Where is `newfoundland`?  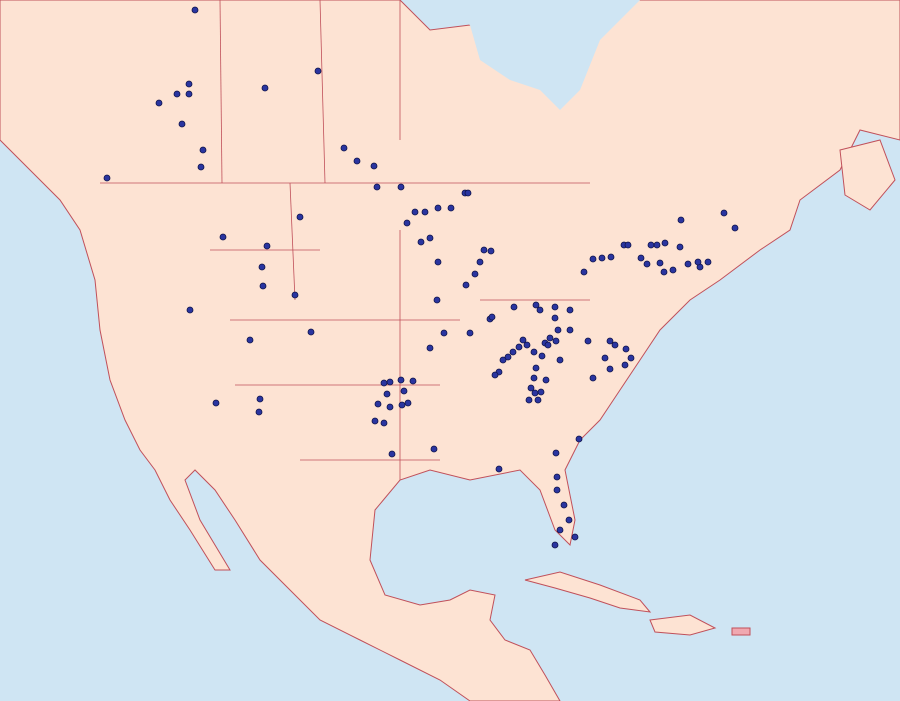 newfoundland is located at coordinates (867, 175).